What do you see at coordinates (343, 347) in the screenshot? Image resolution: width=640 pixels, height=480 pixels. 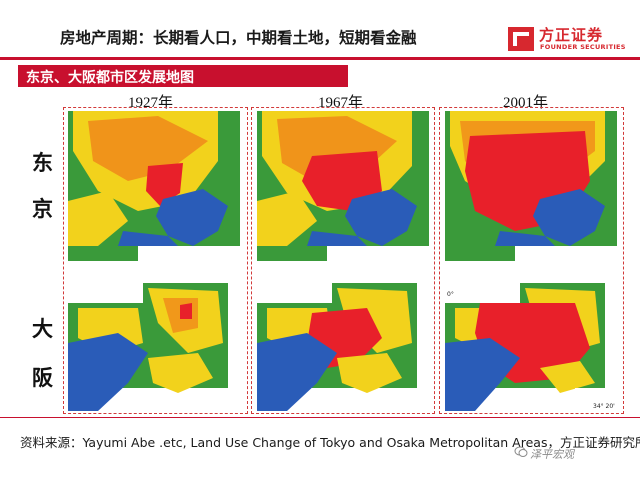 I see `map-osaka-1967` at bounding box center [343, 347].